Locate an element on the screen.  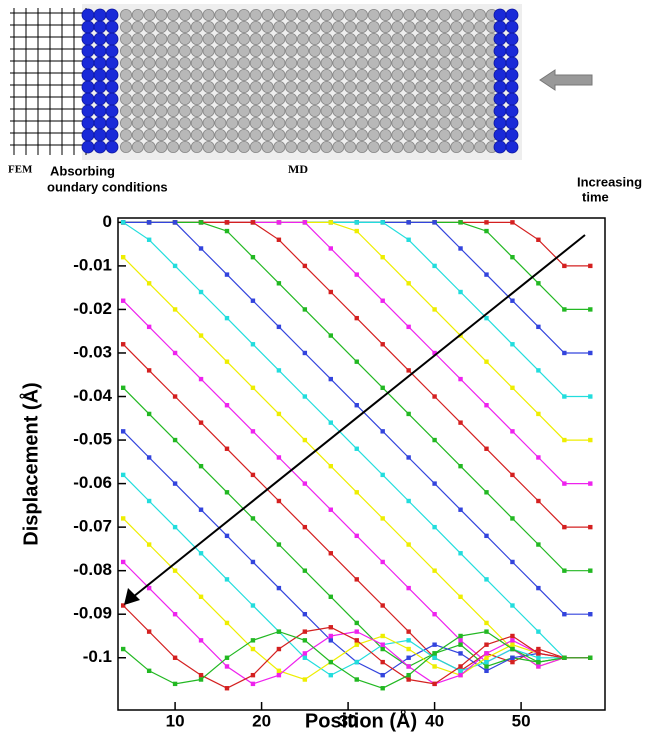
annotation: time is located at coordinates (595, 196).